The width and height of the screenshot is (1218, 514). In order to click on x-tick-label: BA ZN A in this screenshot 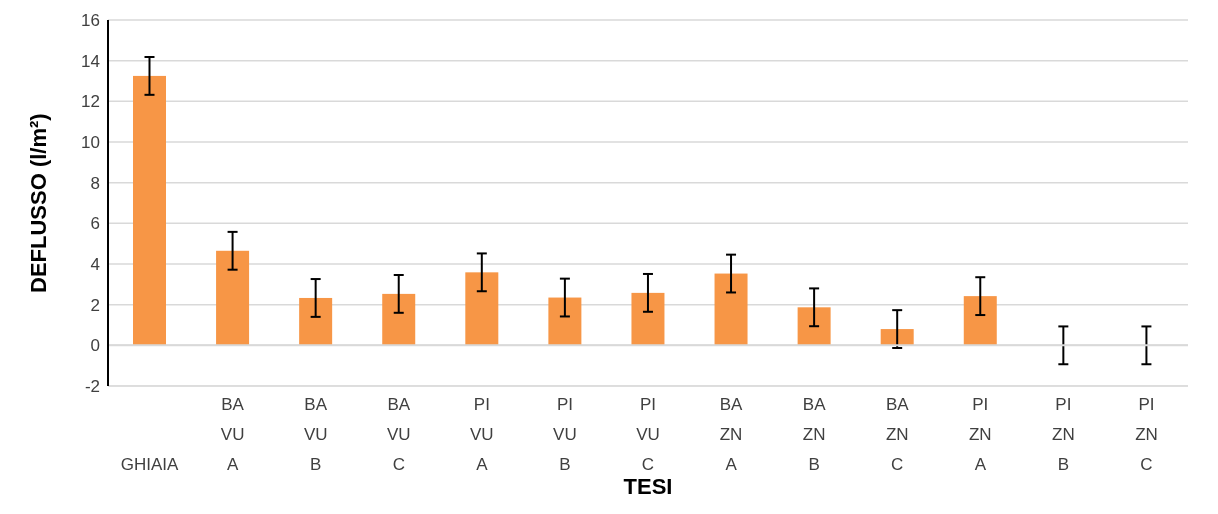, I will do `click(731, 434)`.